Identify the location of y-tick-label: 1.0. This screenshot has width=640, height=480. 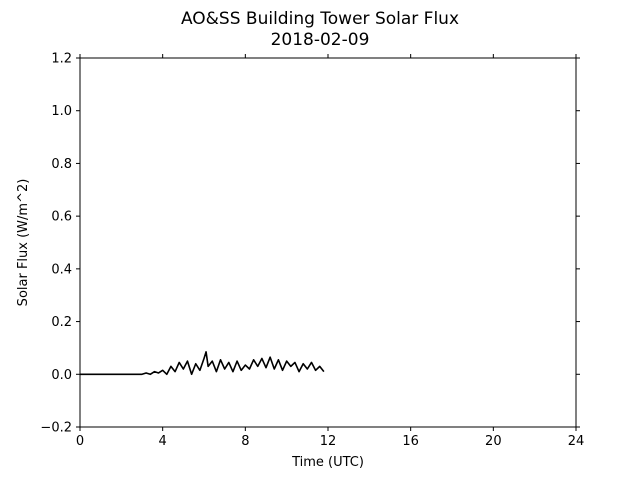
(61, 111).